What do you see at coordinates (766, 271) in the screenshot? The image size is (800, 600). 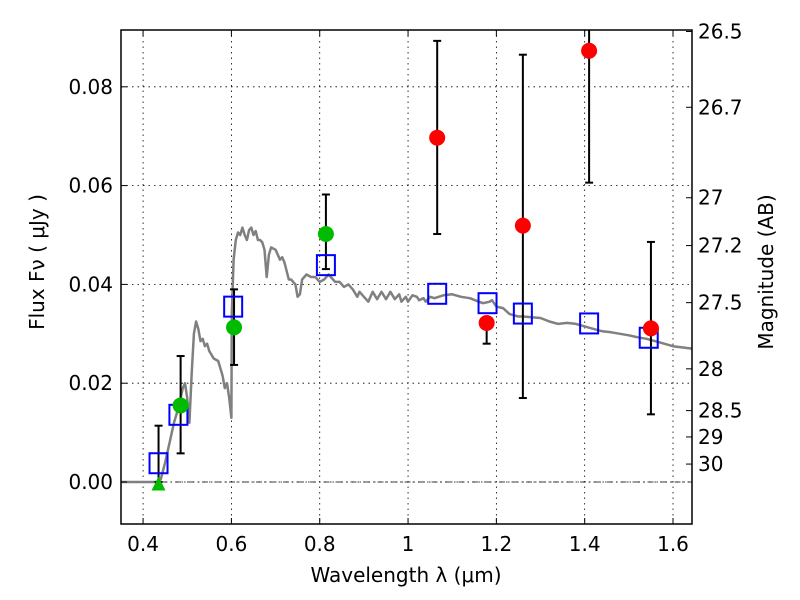 I see `y2-axis-label: Magnitude (AB)` at bounding box center [766, 271].